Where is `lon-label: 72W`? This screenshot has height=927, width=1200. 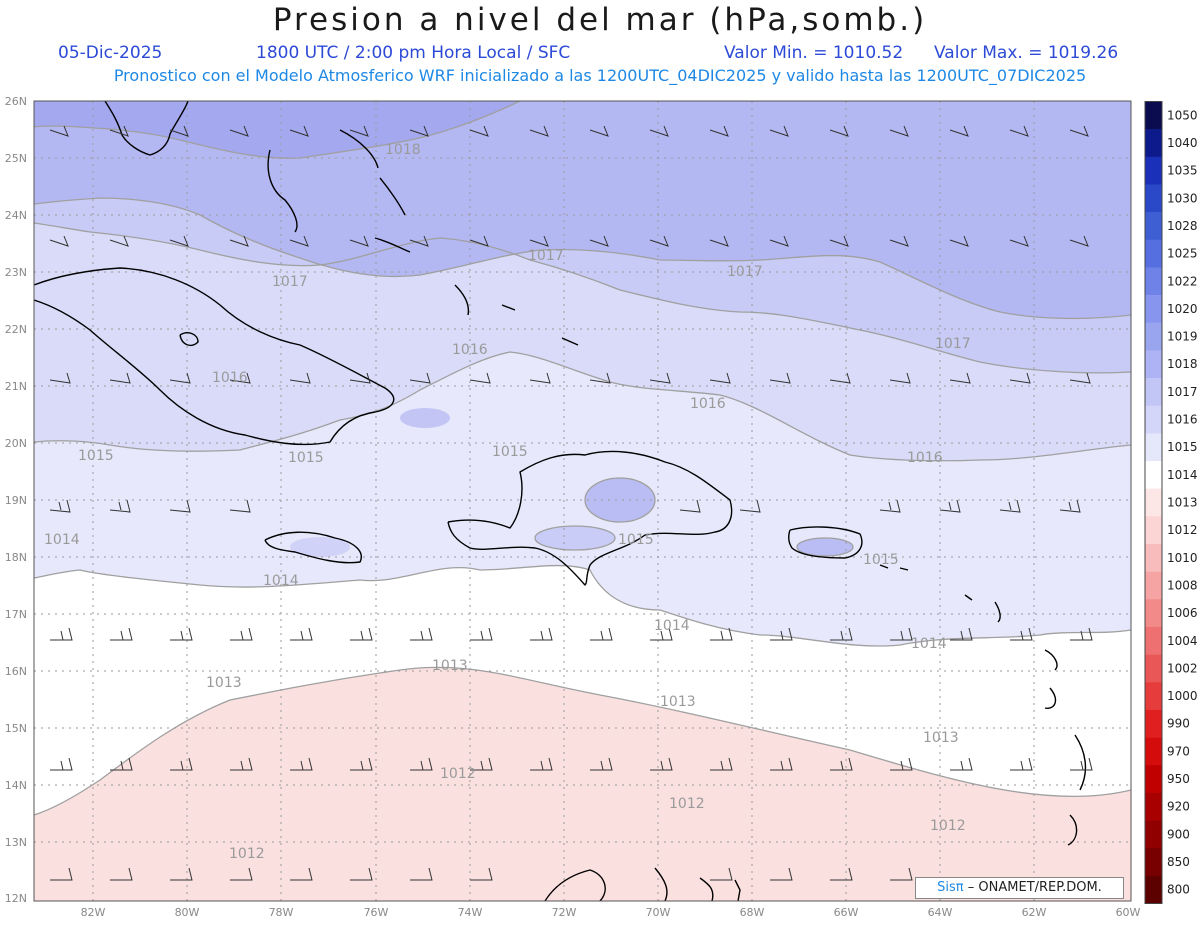
lon-label: 72W is located at coordinates (564, 912).